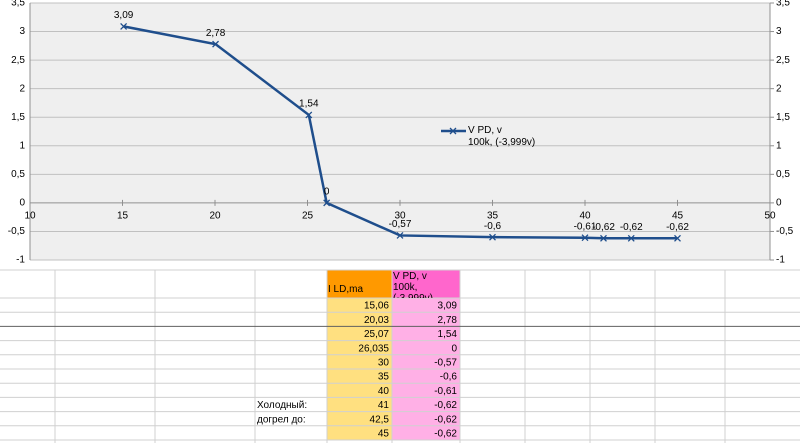  Describe the element at coordinates (783, 117) in the screenshot. I see `y2-tick-label: 1,5` at that location.